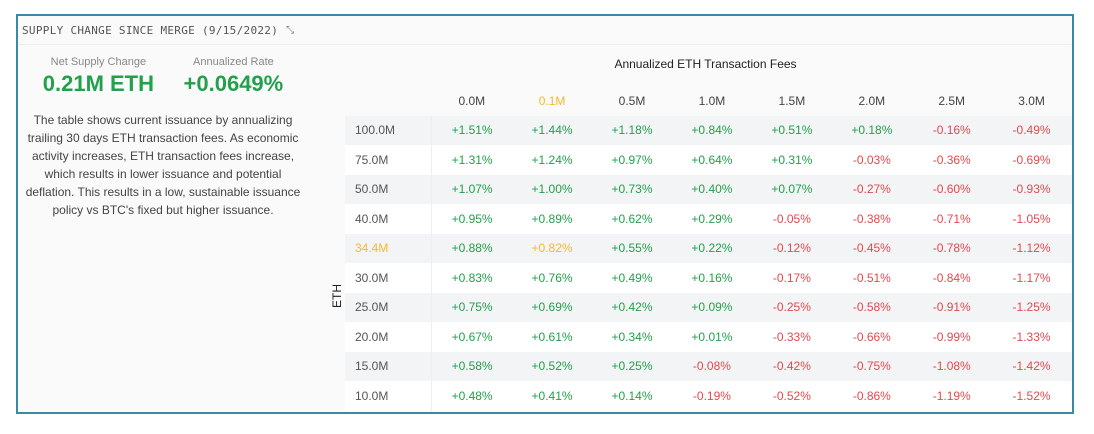 The width and height of the screenshot is (1094, 434). Describe the element at coordinates (552, 336) in the screenshot. I see `table-cell: +0.61%` at that location.